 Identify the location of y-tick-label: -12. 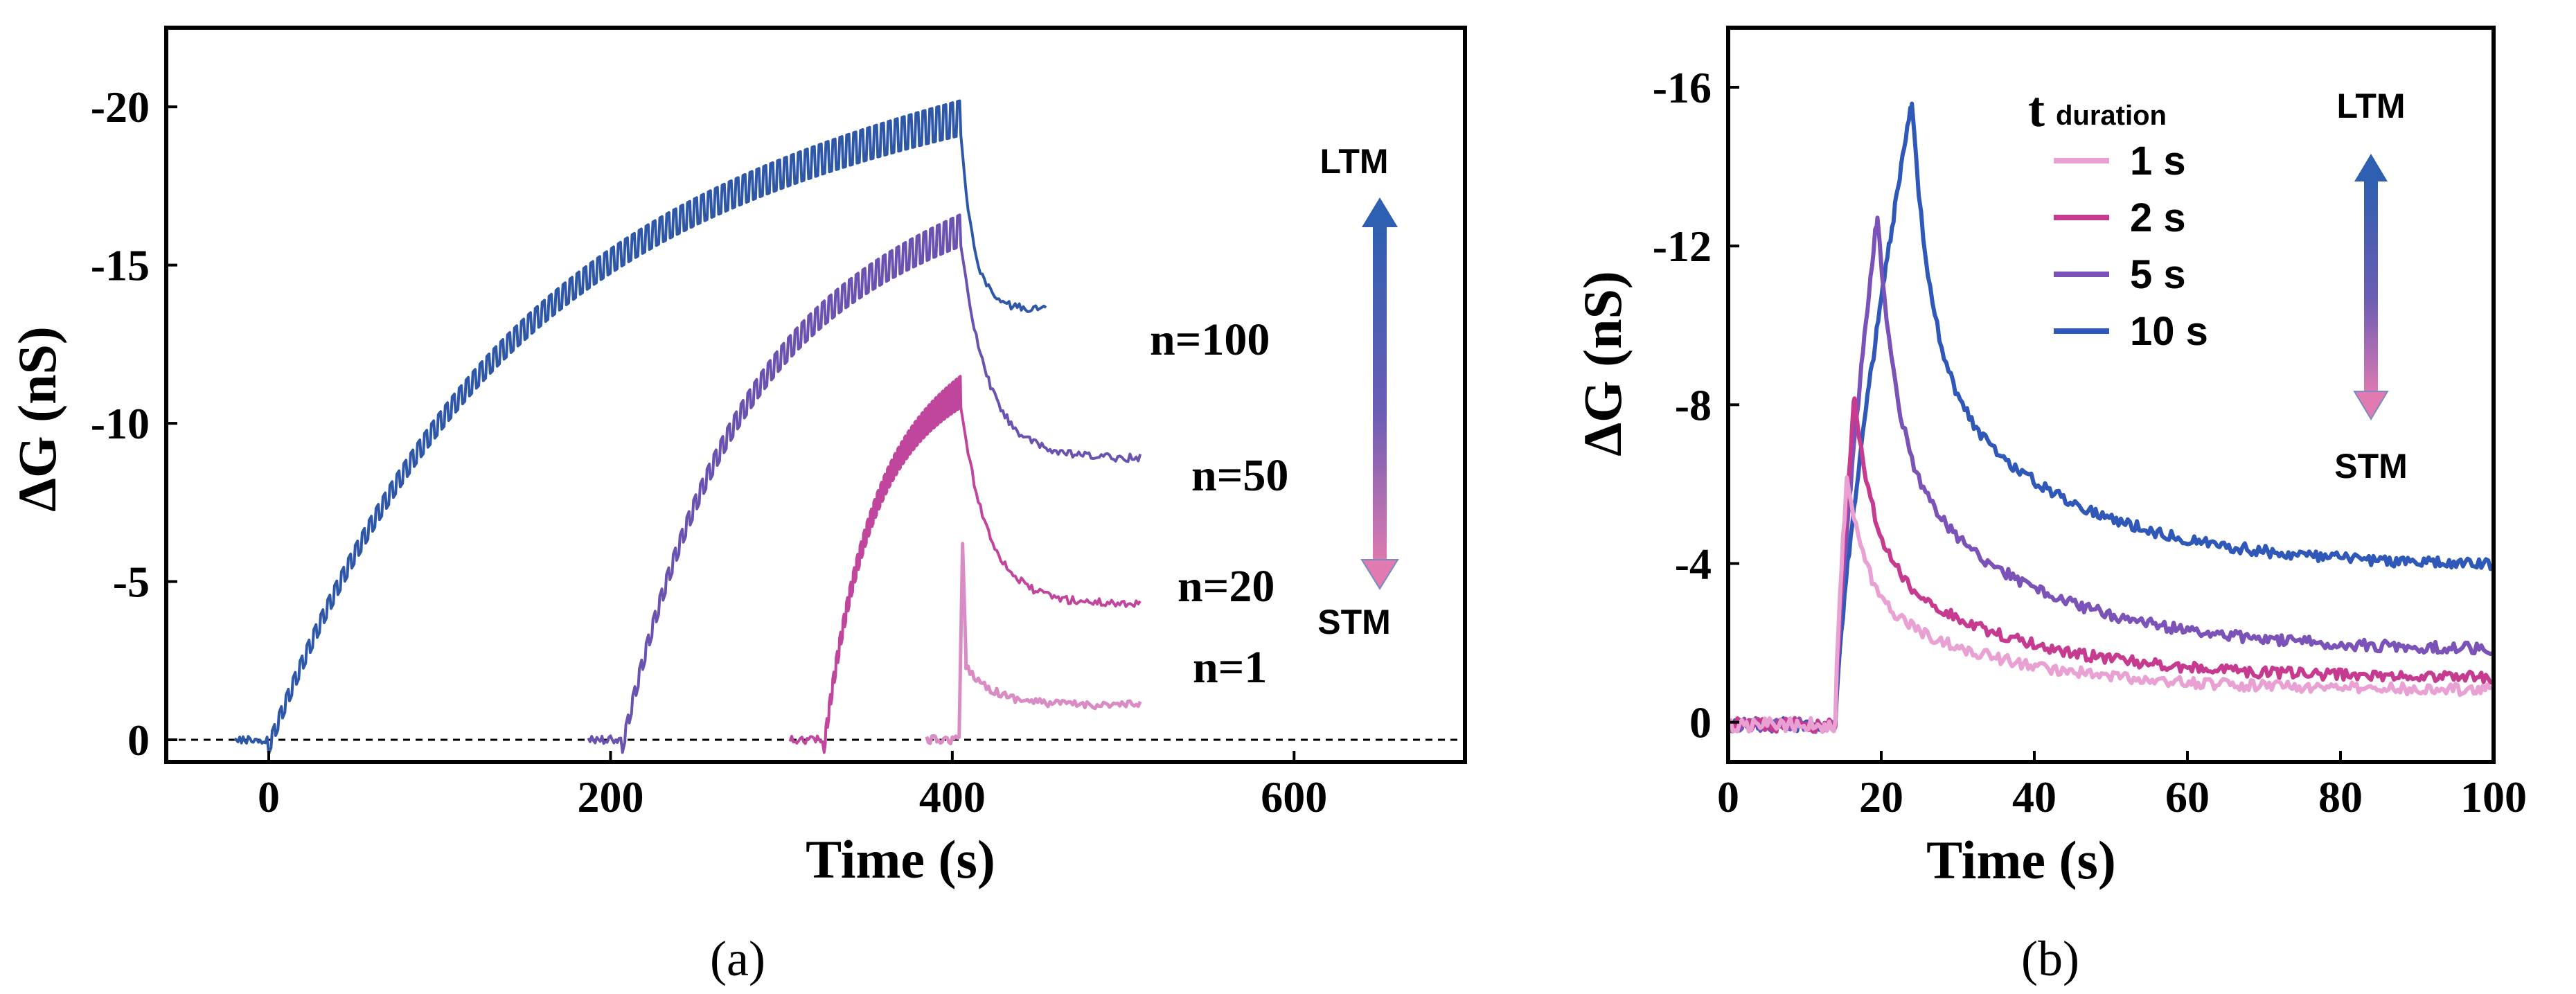
(1682, 246).